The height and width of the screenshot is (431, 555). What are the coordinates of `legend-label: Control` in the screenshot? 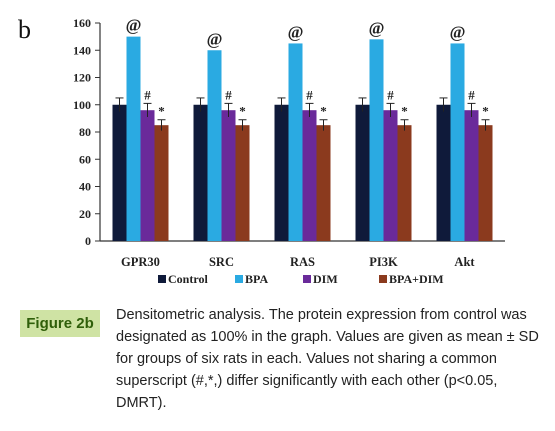 It's located at (188, 279).